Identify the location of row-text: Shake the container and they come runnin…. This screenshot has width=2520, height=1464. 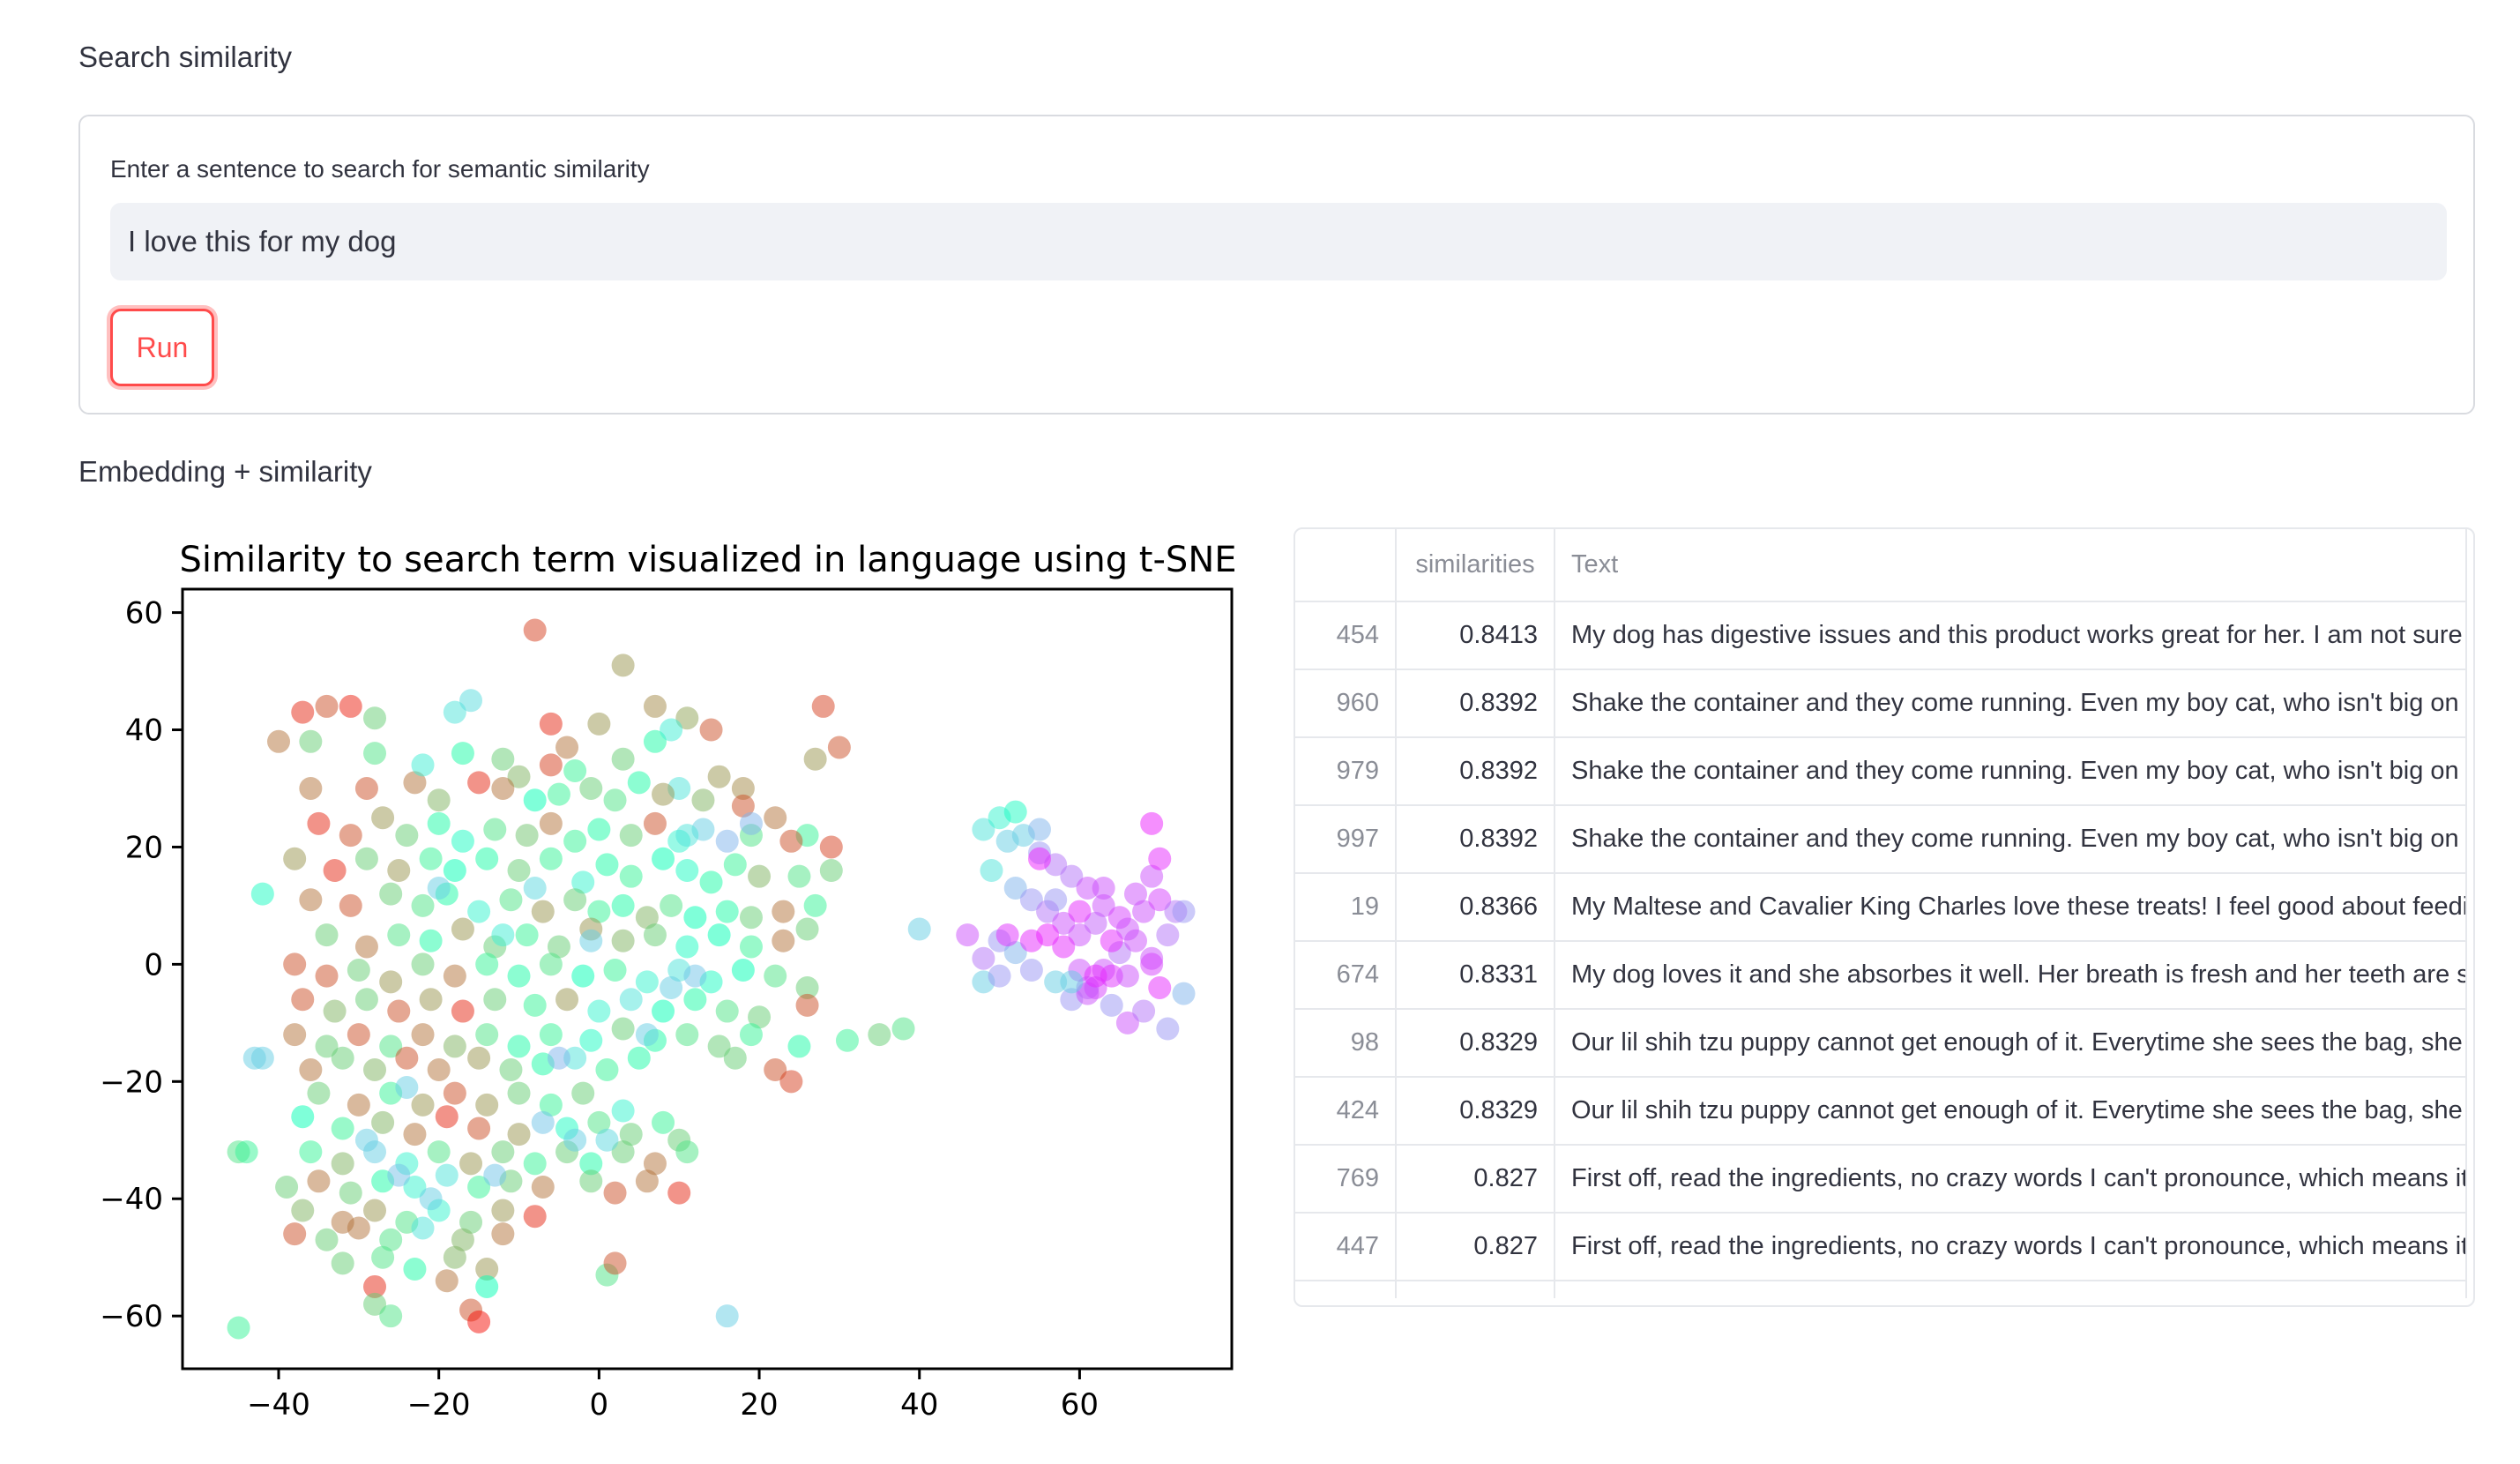
(2010, 771).